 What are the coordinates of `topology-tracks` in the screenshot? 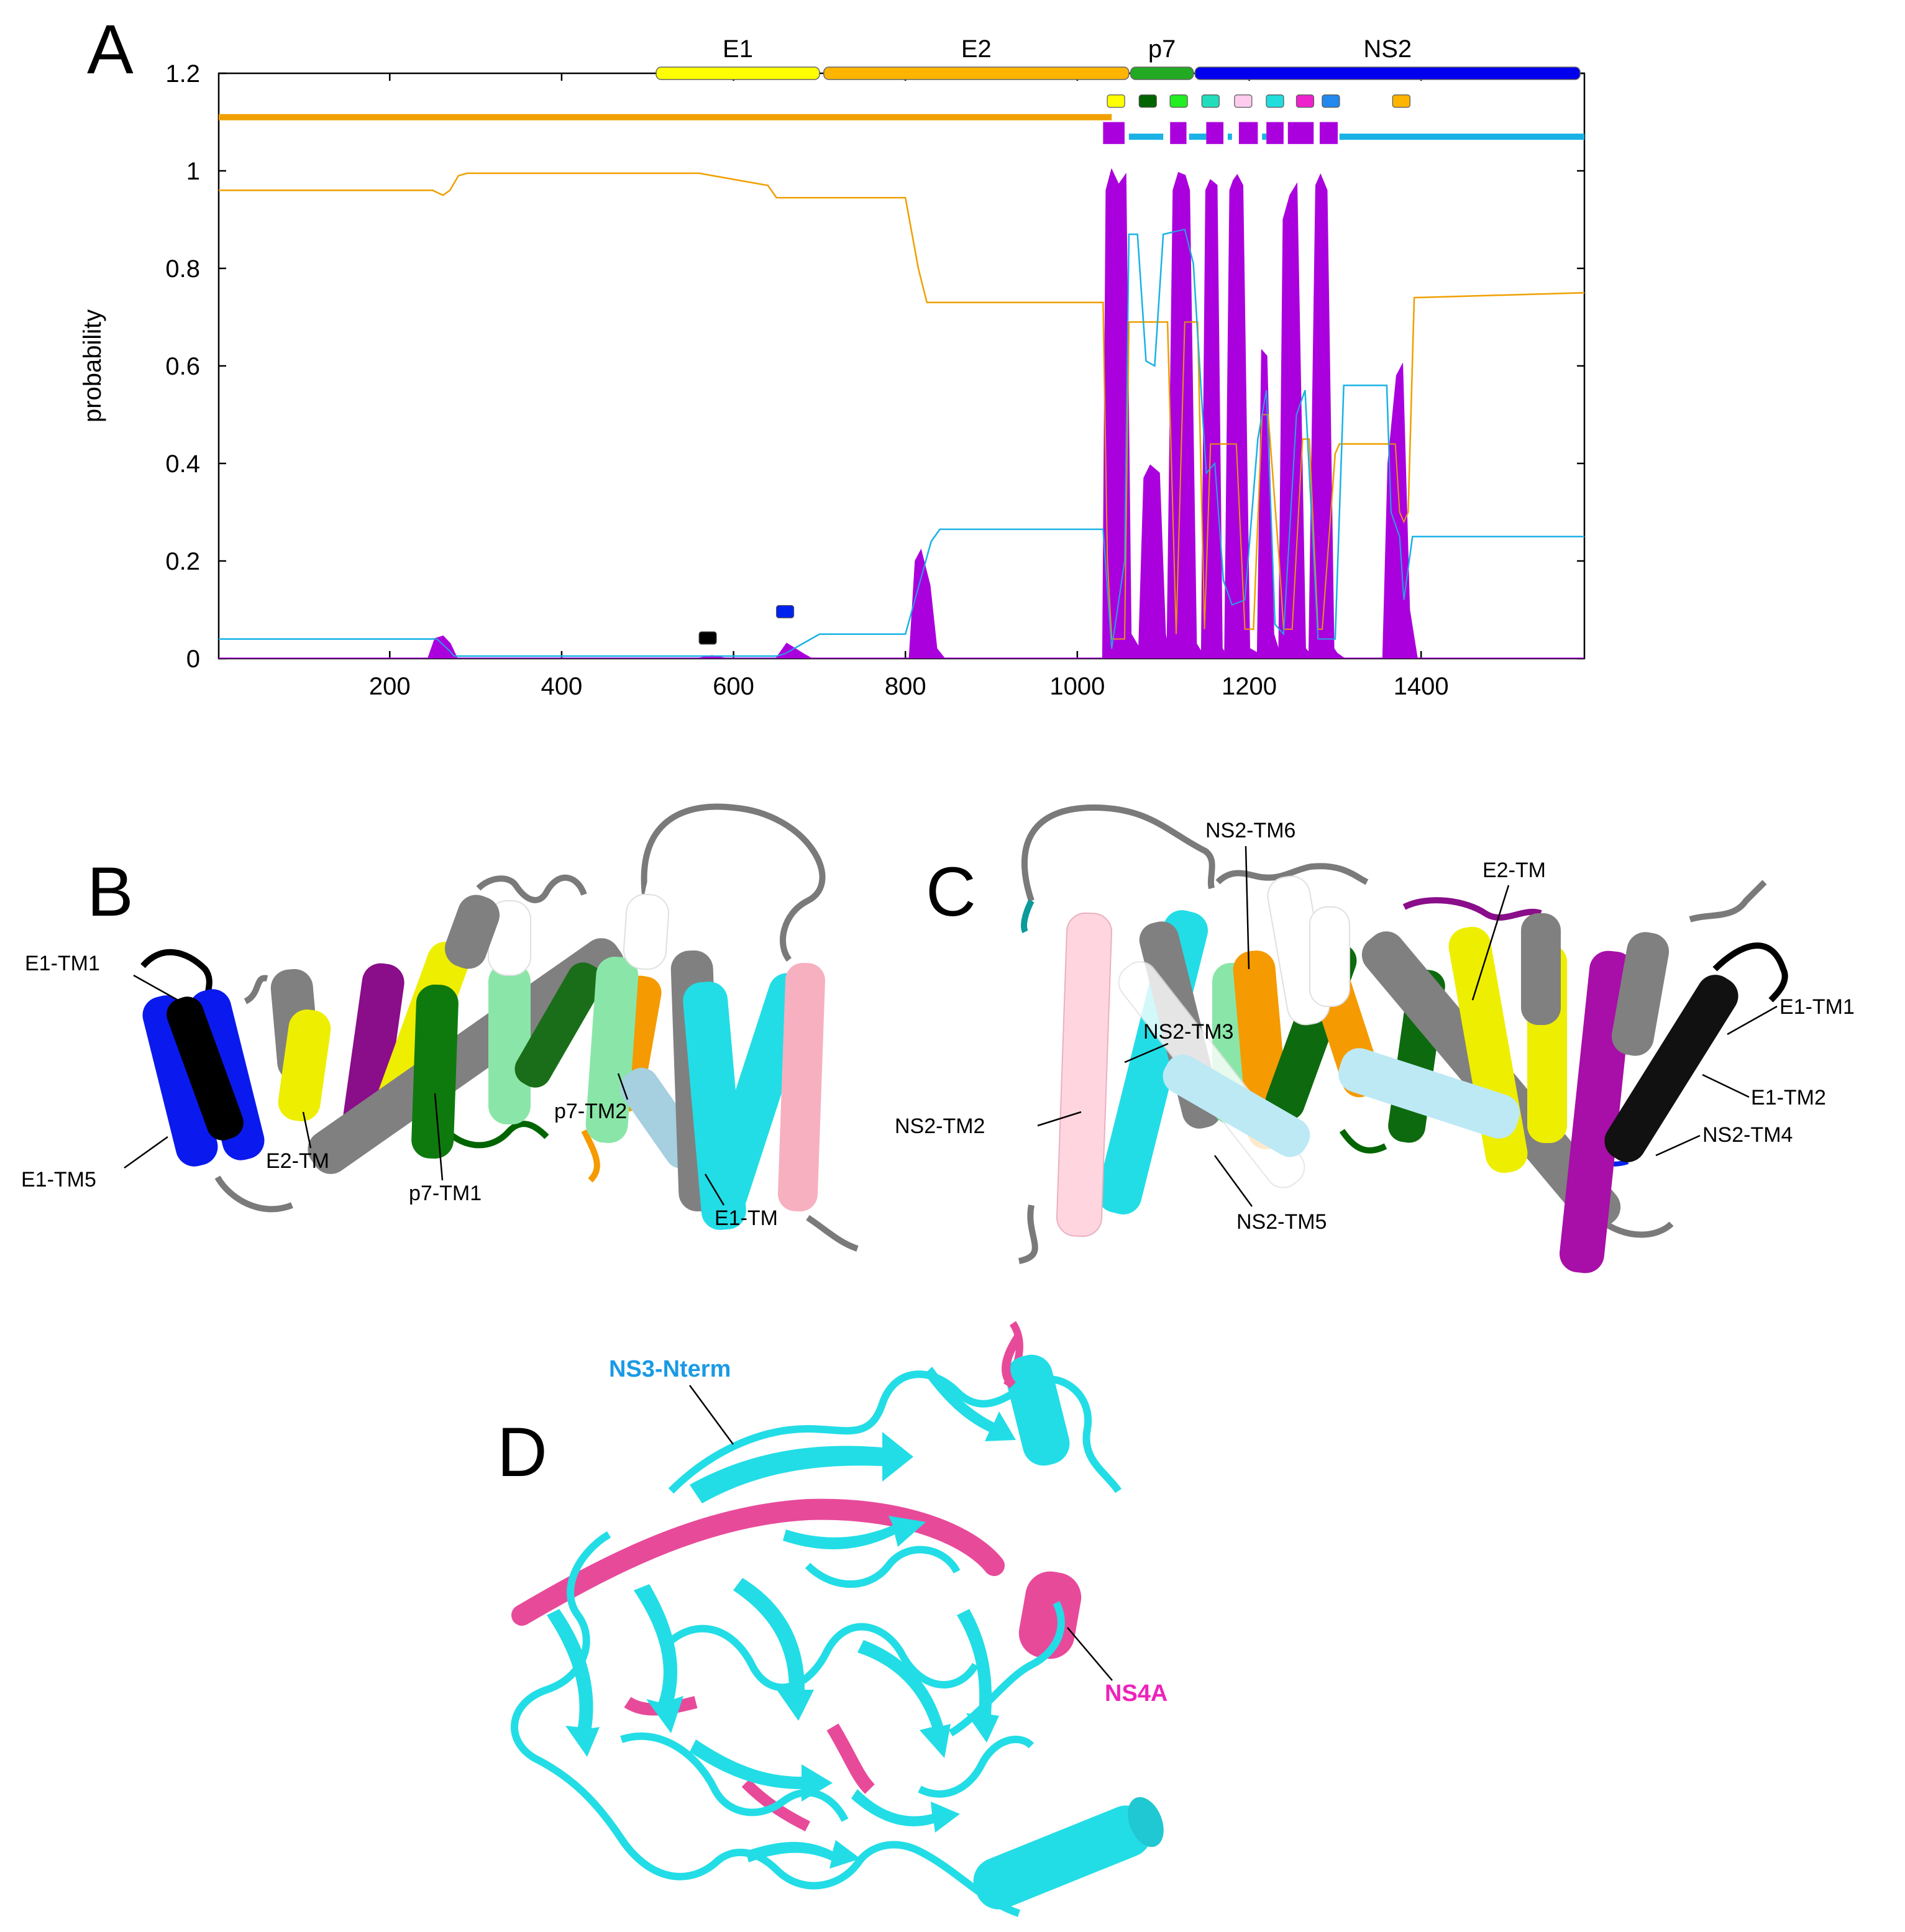 It's located at (901, 127).